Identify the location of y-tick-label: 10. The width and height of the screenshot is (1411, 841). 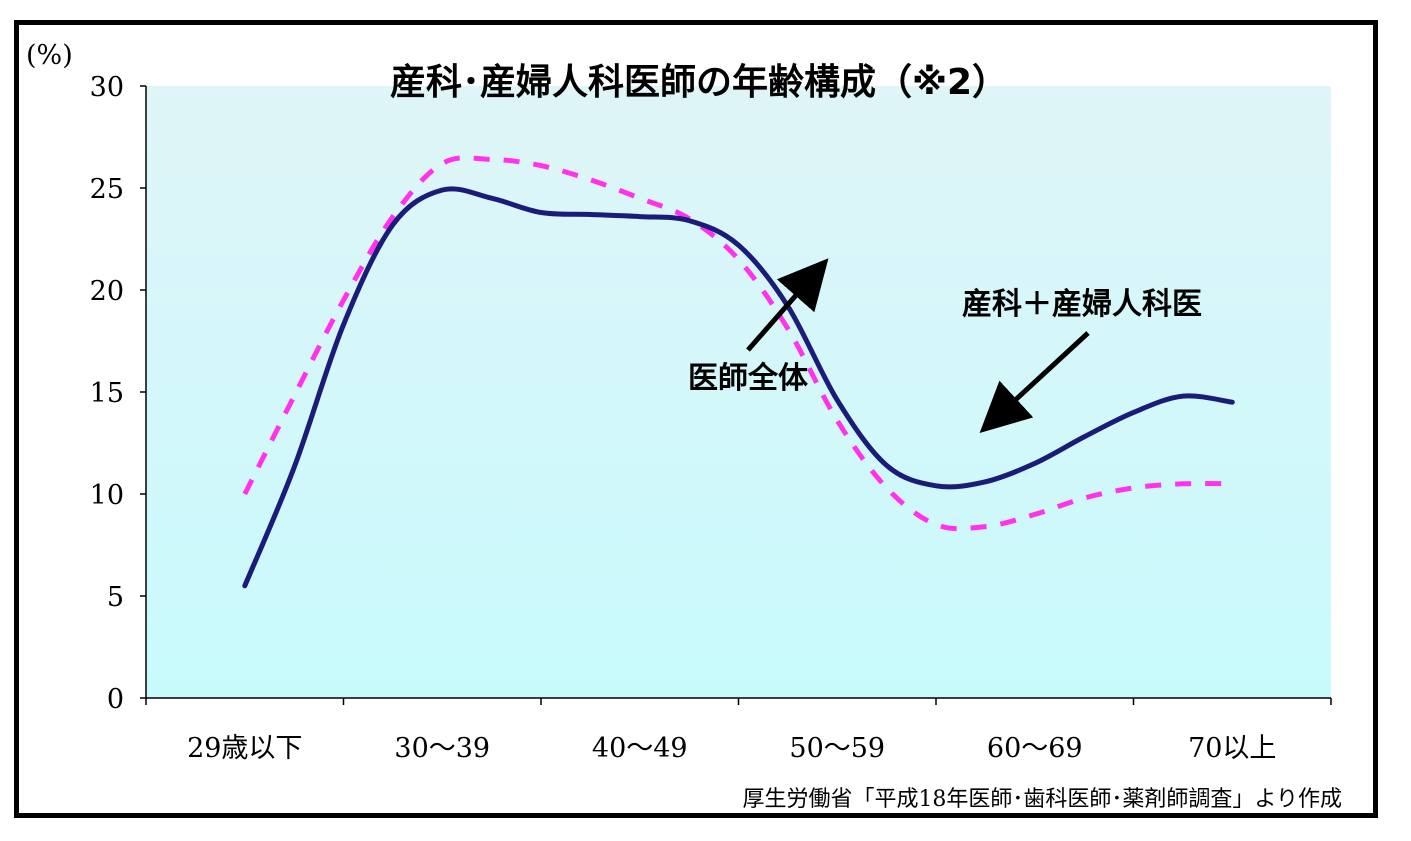
(107, 495).